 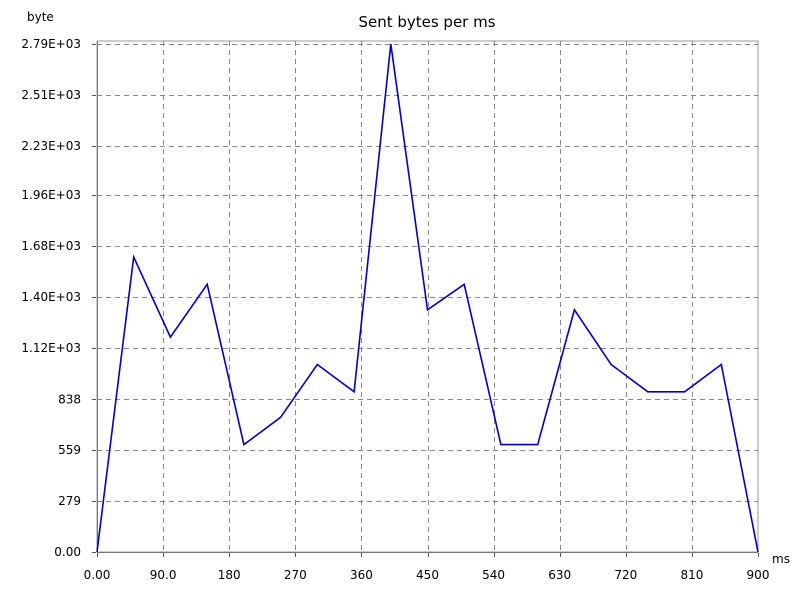 What do you see at coordinates (559, 575) in the screenshot?
I see `x-tick-label: 630` at bounding box center [559, 575].